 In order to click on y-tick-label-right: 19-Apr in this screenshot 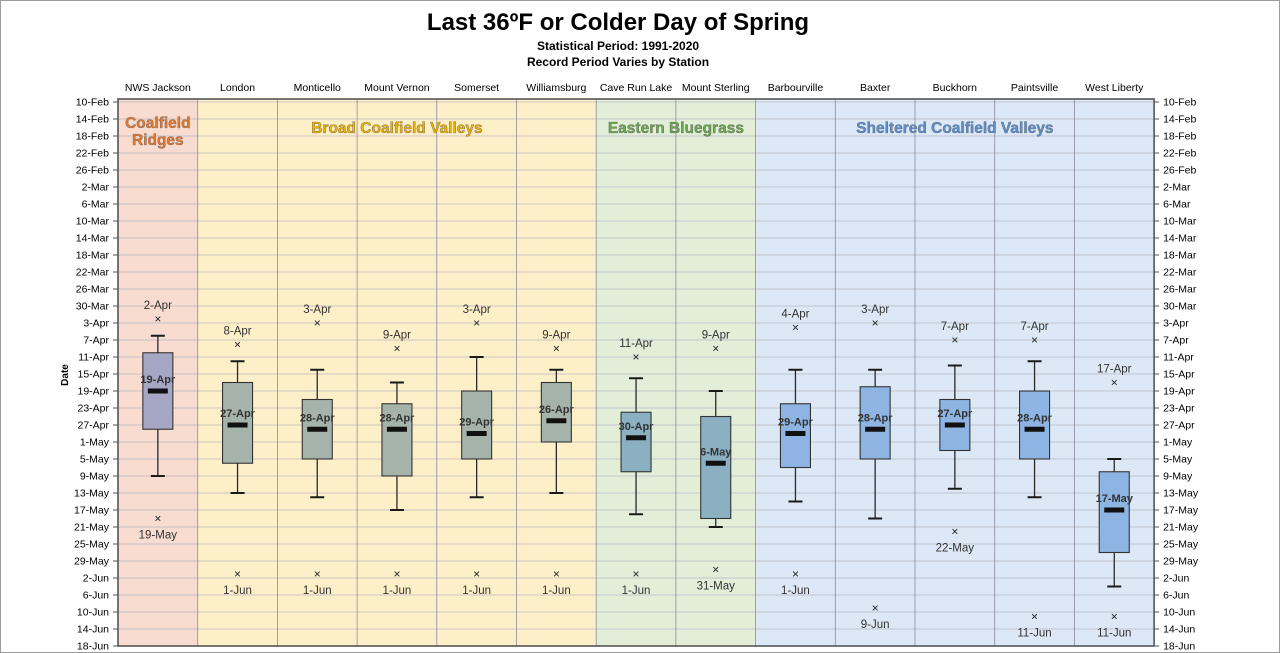, I will do `click(1179, 392)`.